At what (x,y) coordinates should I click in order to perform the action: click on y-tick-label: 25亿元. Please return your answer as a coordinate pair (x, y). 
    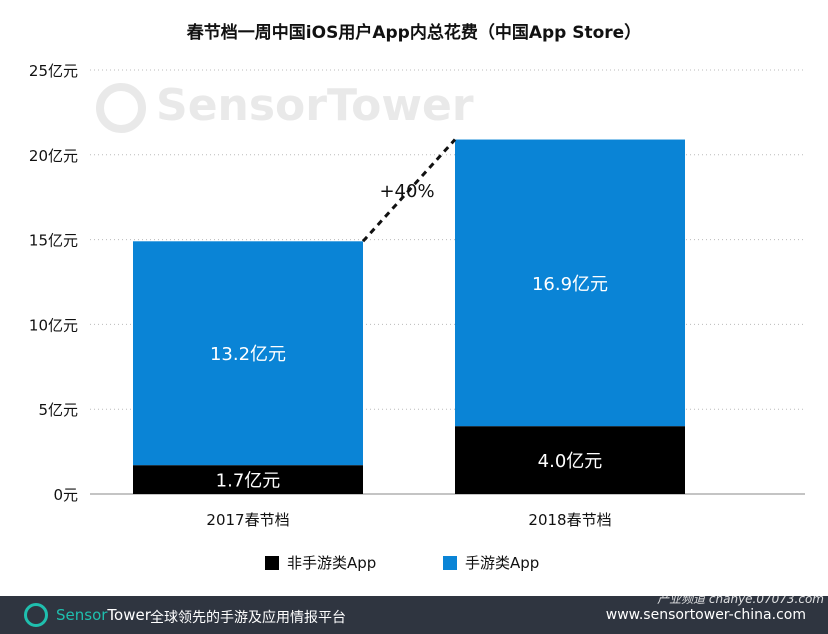
    Looking at the image, I should click on (53, 71).